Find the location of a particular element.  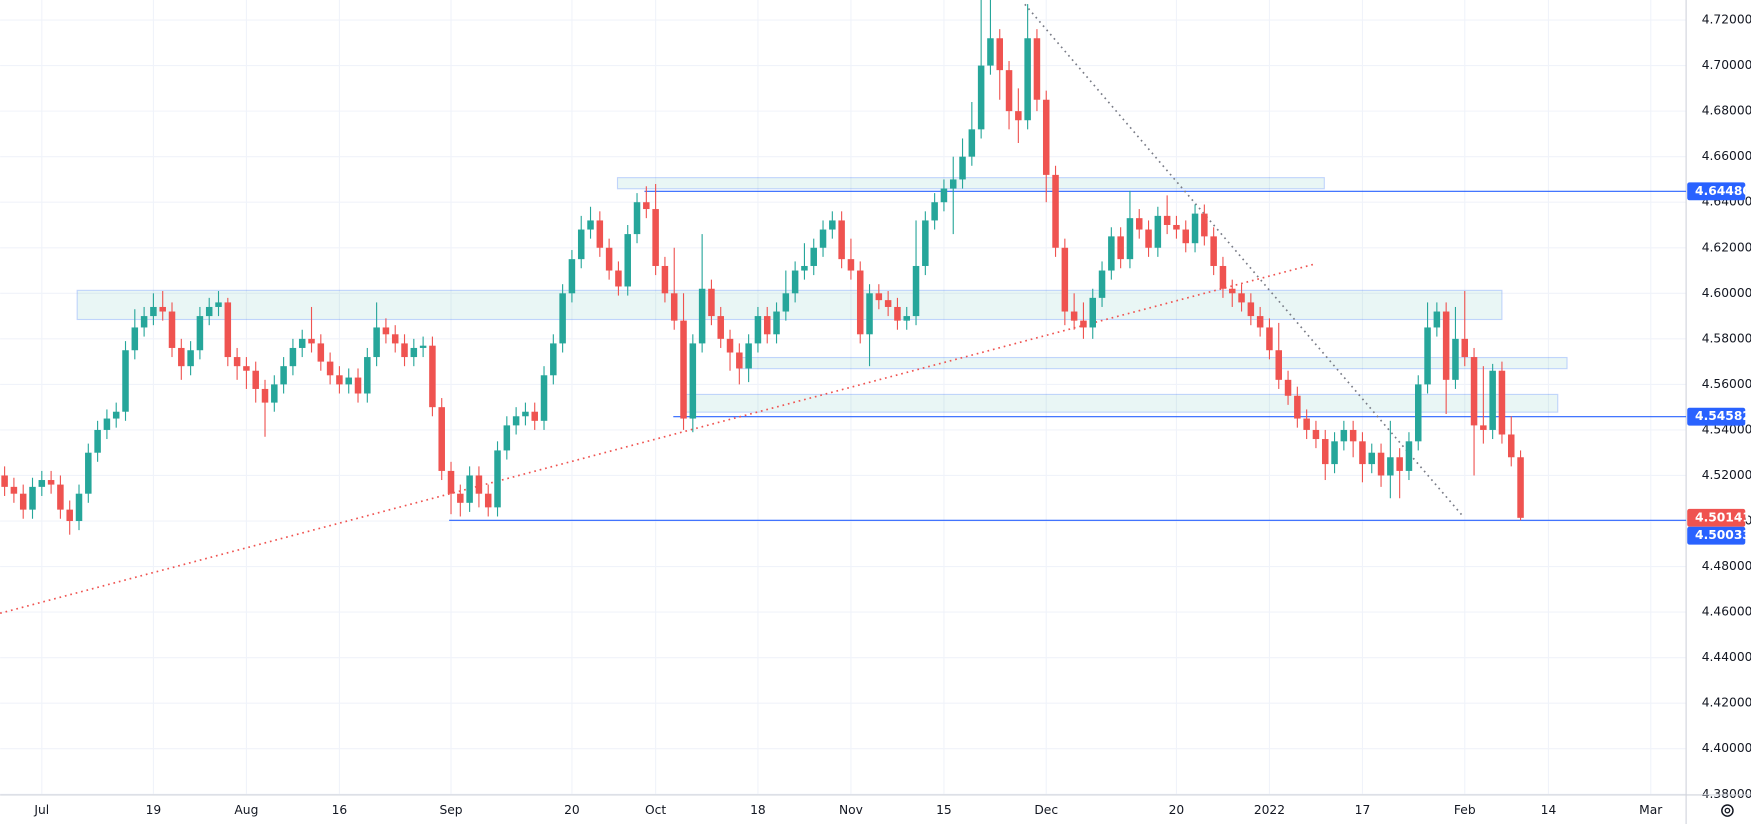

x-tick-label: 16 is located at coordinates (340, 810).